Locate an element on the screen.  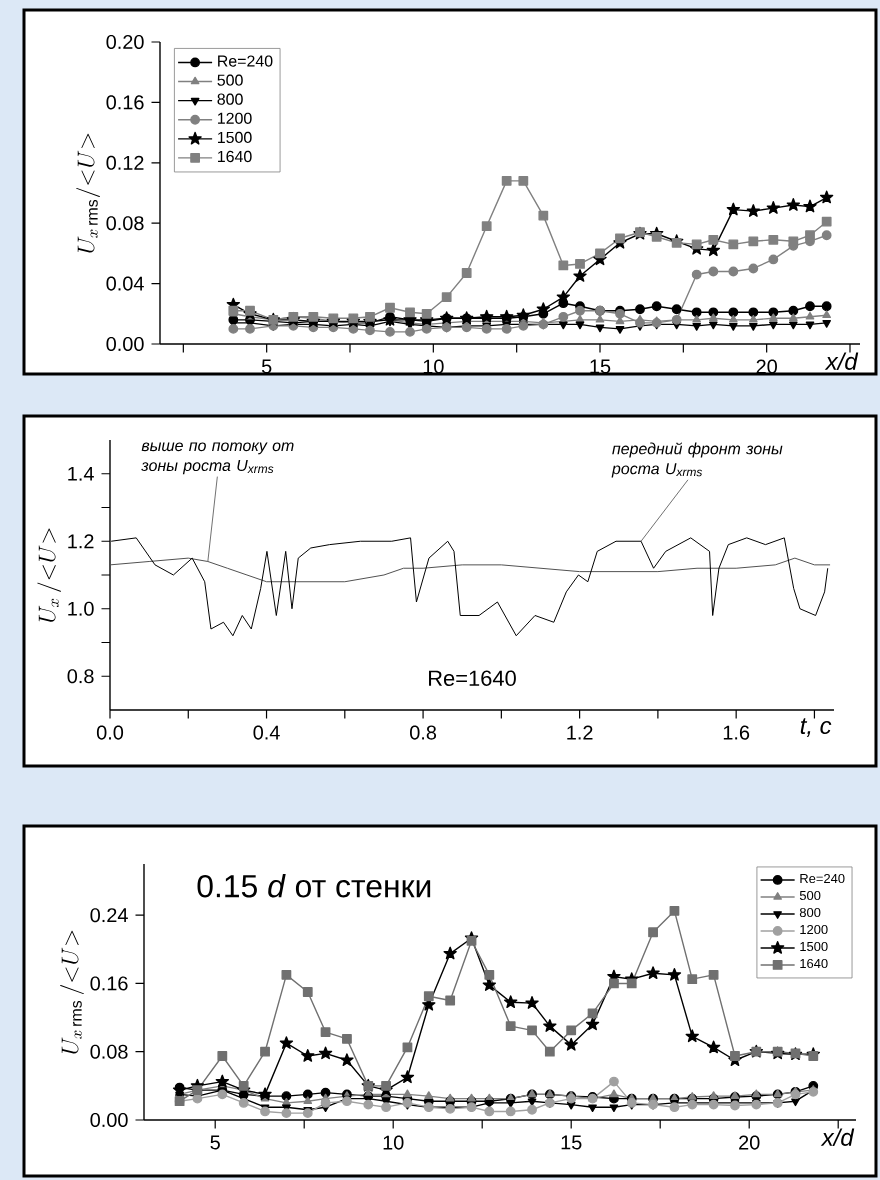
x-tick-label: 1.6 is located at coordinates (736, 732).